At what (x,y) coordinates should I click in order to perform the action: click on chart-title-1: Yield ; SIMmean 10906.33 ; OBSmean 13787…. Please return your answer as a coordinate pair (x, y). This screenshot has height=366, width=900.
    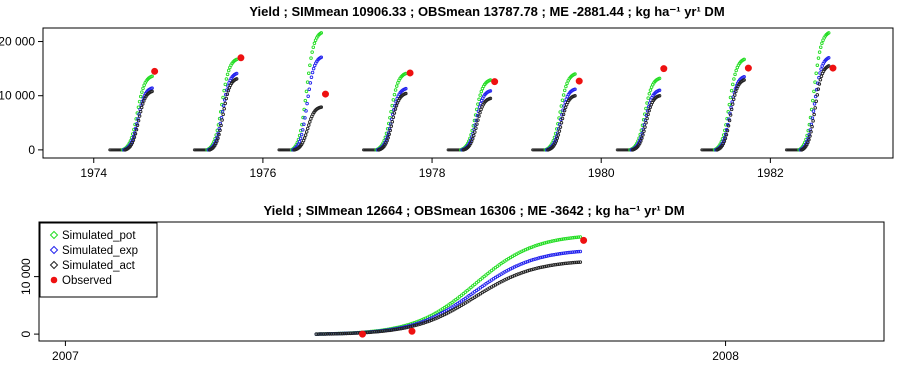
    Looking at the image, I should click on (486, 11).